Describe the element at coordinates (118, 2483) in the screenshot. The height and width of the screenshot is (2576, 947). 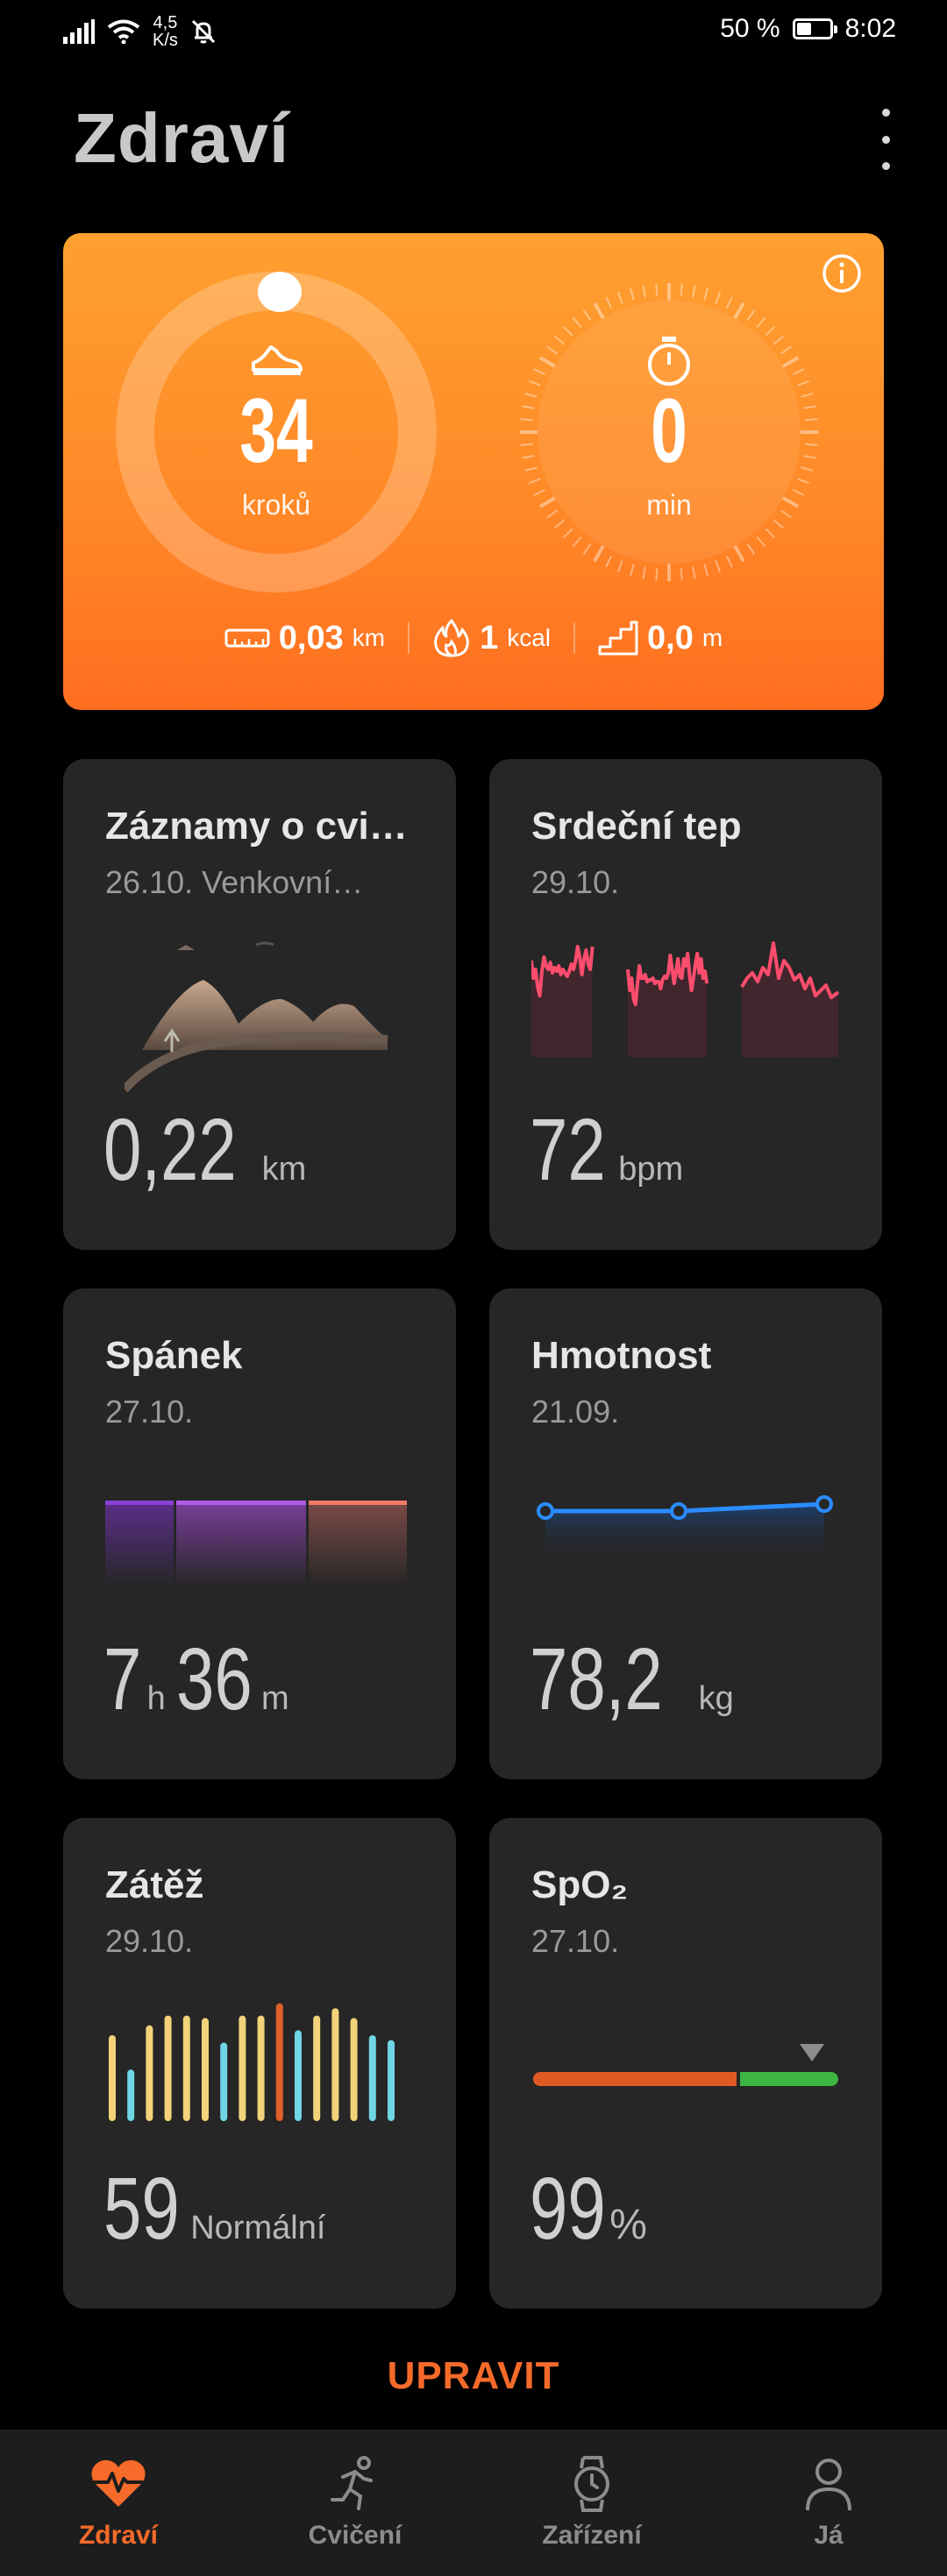
I see `heart-pulse-icon` at that location.